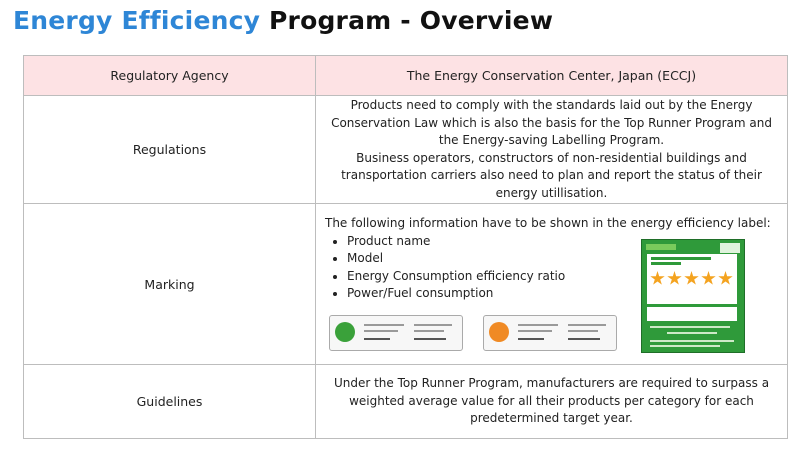 The height and width of the screenshot is (450, 800). What do you see at coordinates (169, 149) in the screenshot?
I see `row-label-regulations: Regulations` at bounding box center [169, 149].